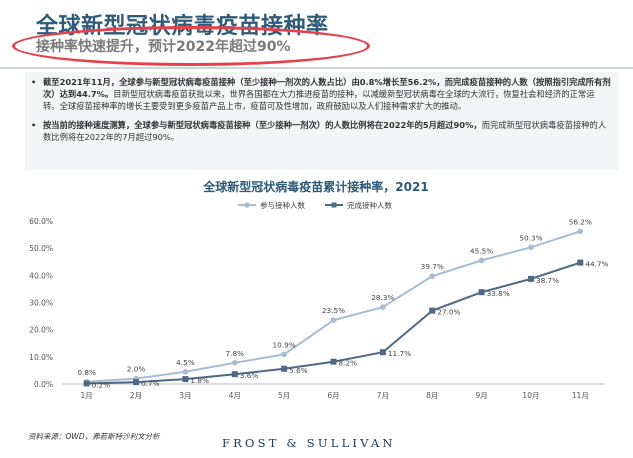 Image resolution: width=633 pixels, height=458 pixels. I want to click on x-tick-label: 8月, so click(432, 395).